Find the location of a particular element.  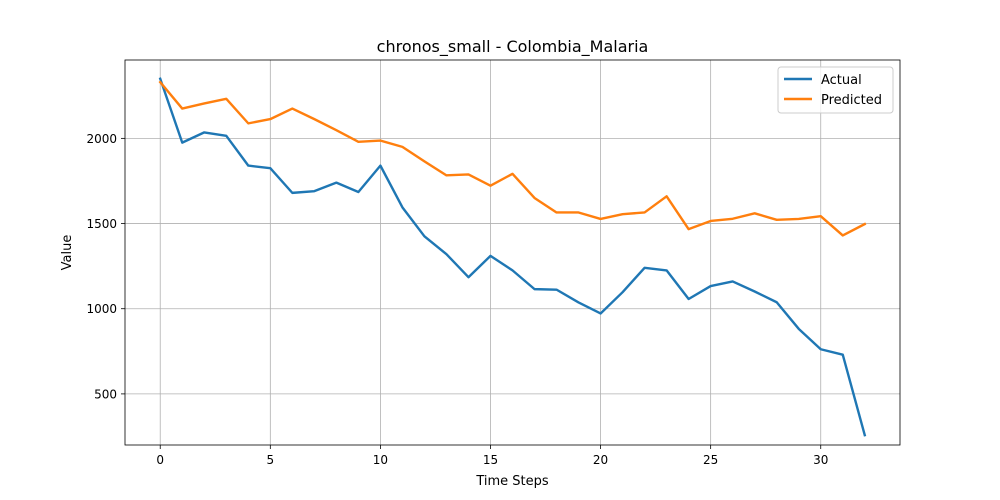

y-tick-label: 500 is located at coordinates (105, 394).